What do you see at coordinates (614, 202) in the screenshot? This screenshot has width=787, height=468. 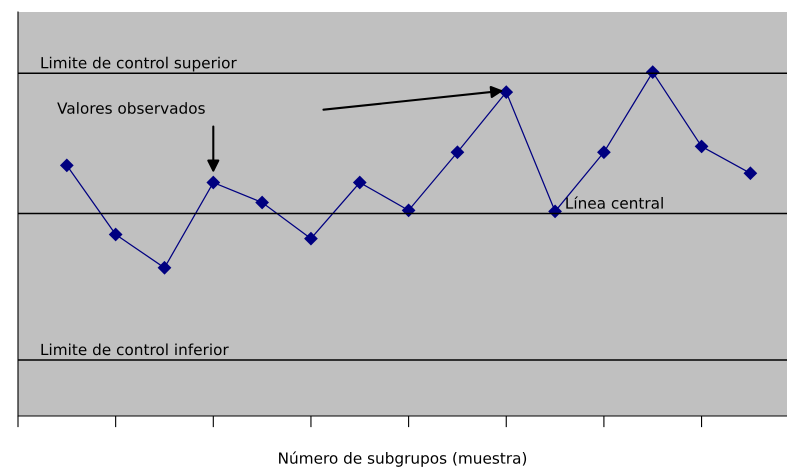 I see `ref-line-label: Línea central` at bounding box center [614, 202].